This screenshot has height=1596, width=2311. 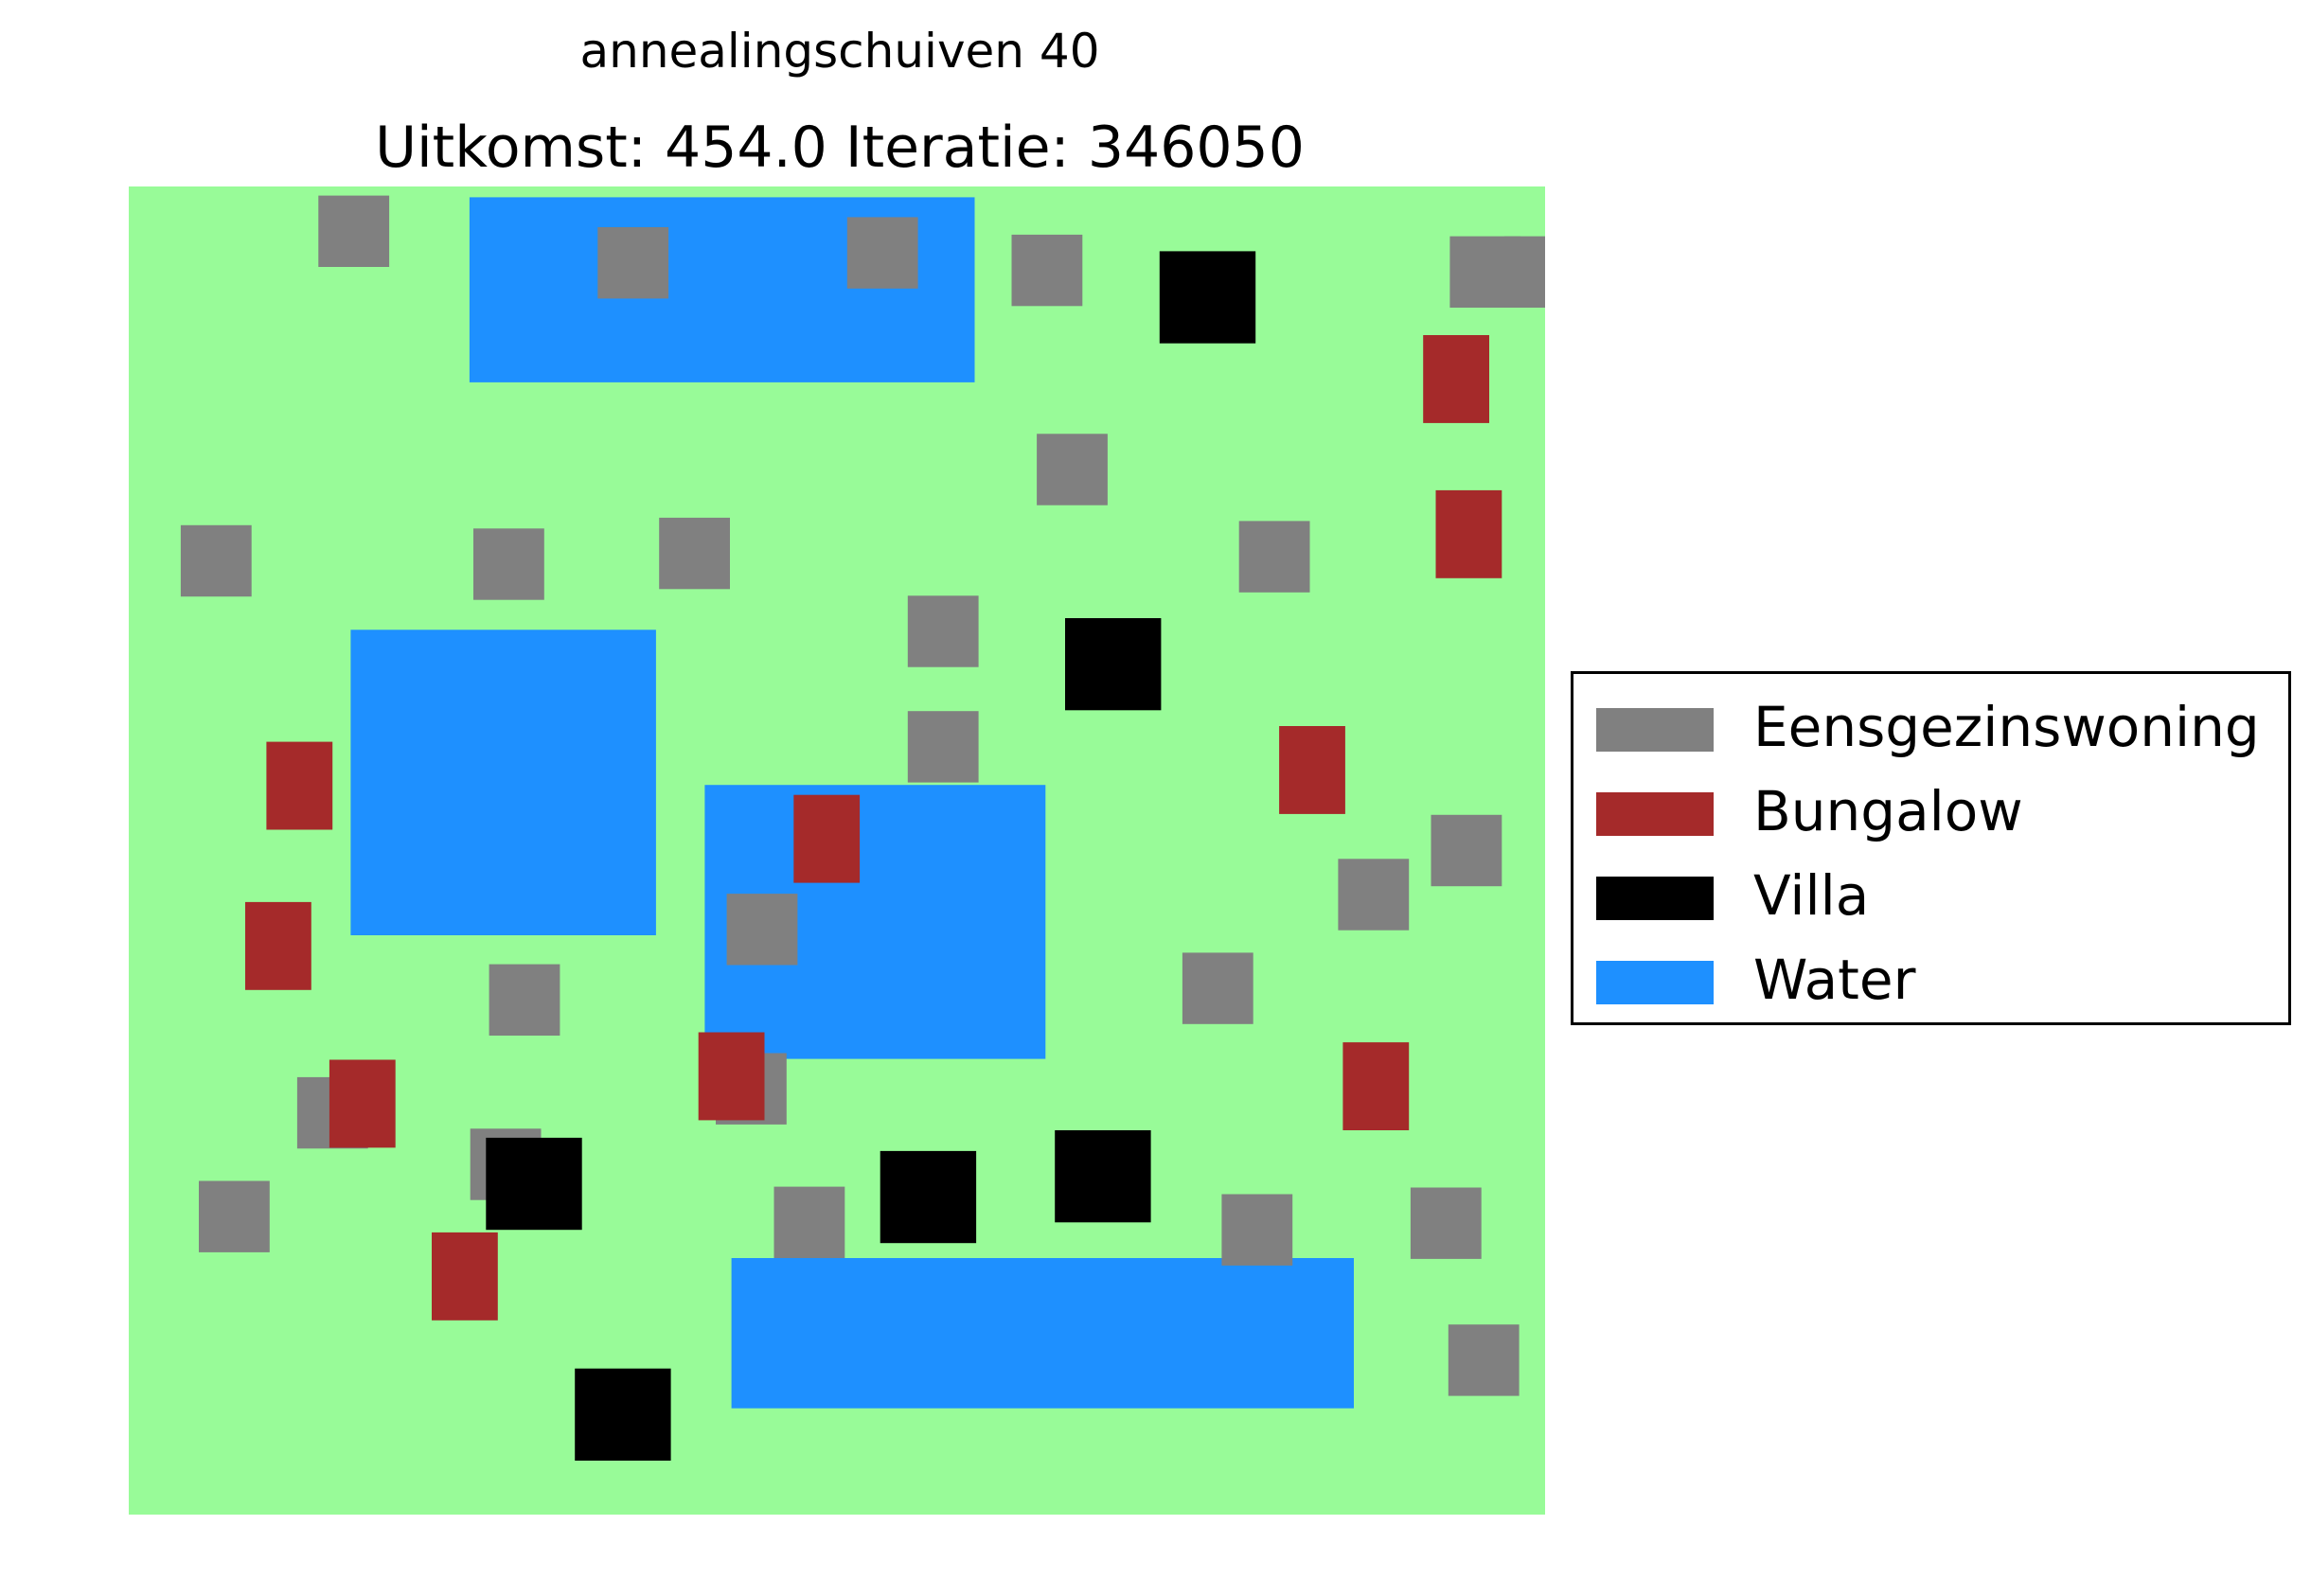 I want to click on legend-label-villa: Villa, so click(x=1811, y=895).